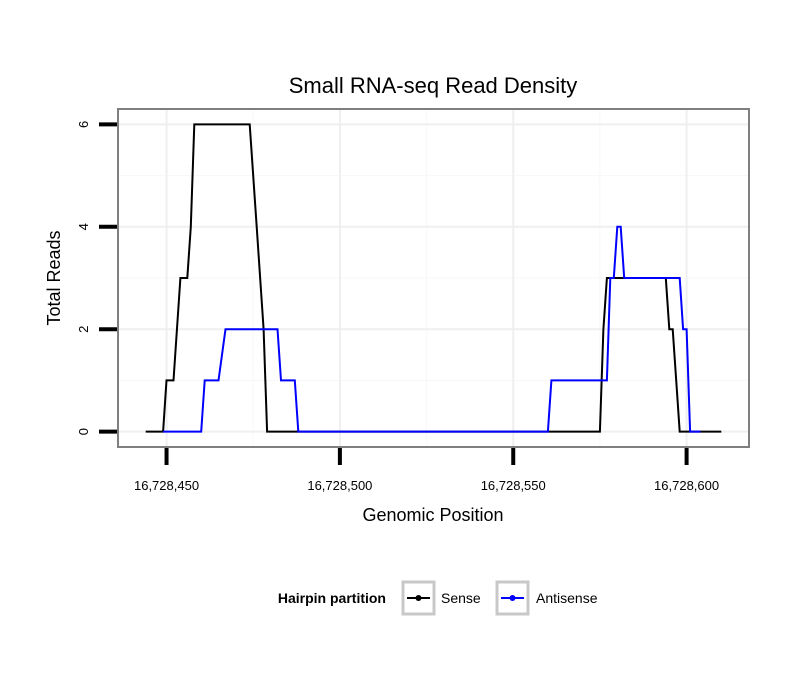 This screenshot has height=690, width=810. Describe the element at coordinates (433, 85) in the screenshot. I see `chart-title: Small RNA-seq Read Density` at that location.